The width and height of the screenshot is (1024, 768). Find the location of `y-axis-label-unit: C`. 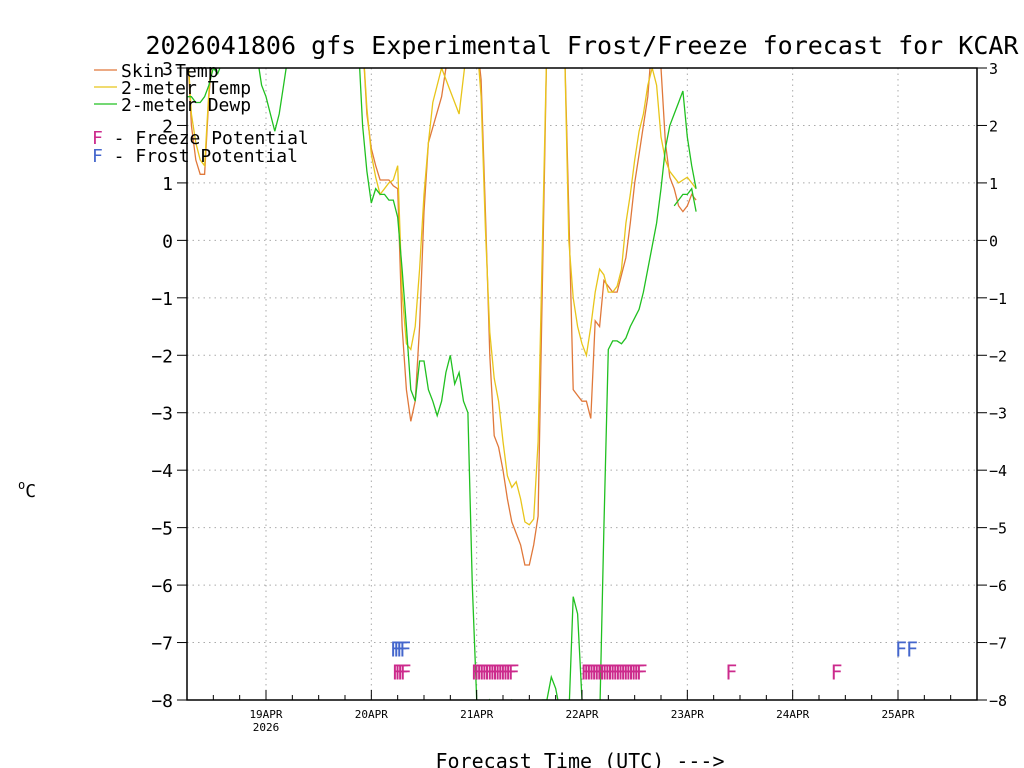

y-axis-label-unit: C is located at coordinates (30, 491).